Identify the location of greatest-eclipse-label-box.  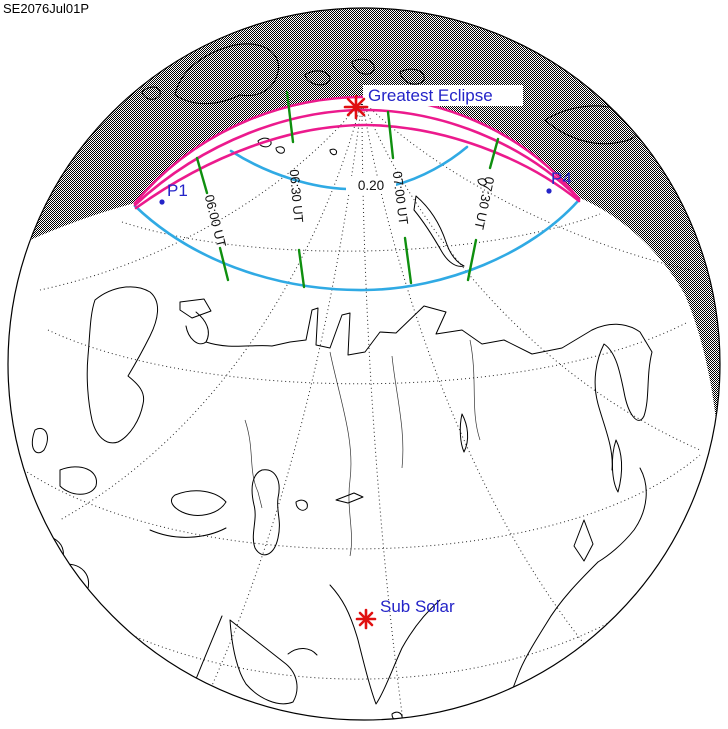
(443, 95).